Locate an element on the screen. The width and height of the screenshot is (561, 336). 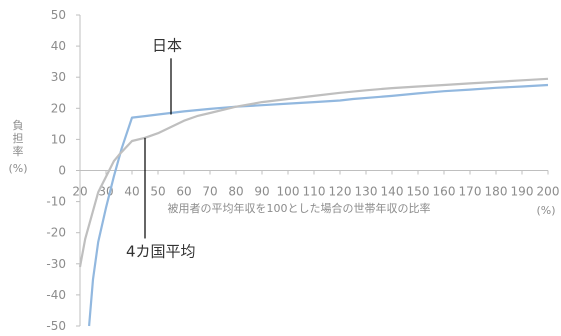
x-tick-label: 140 is located at coordinates (392, 192).